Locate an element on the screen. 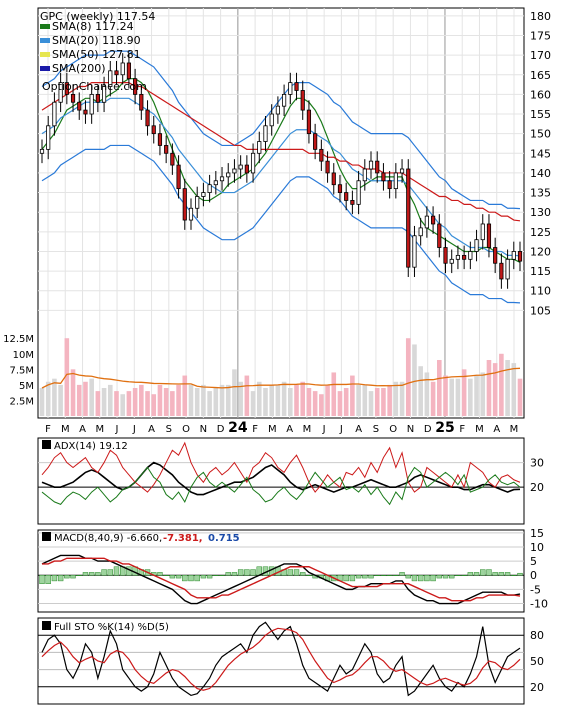  volume-tick-label: 2.5M is located at coordinates (21, 401).